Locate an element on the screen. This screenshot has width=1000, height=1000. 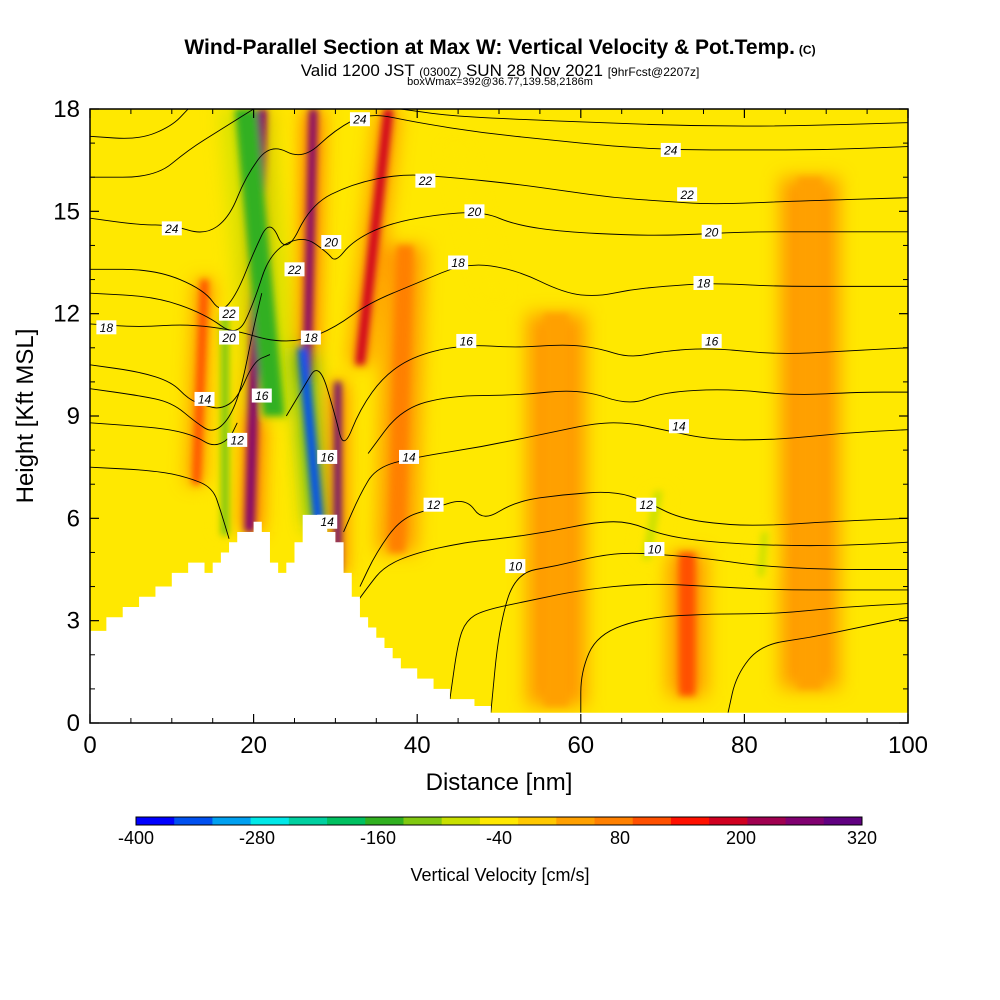
contour-label-text: 18 is located at coordinates (107, 328).